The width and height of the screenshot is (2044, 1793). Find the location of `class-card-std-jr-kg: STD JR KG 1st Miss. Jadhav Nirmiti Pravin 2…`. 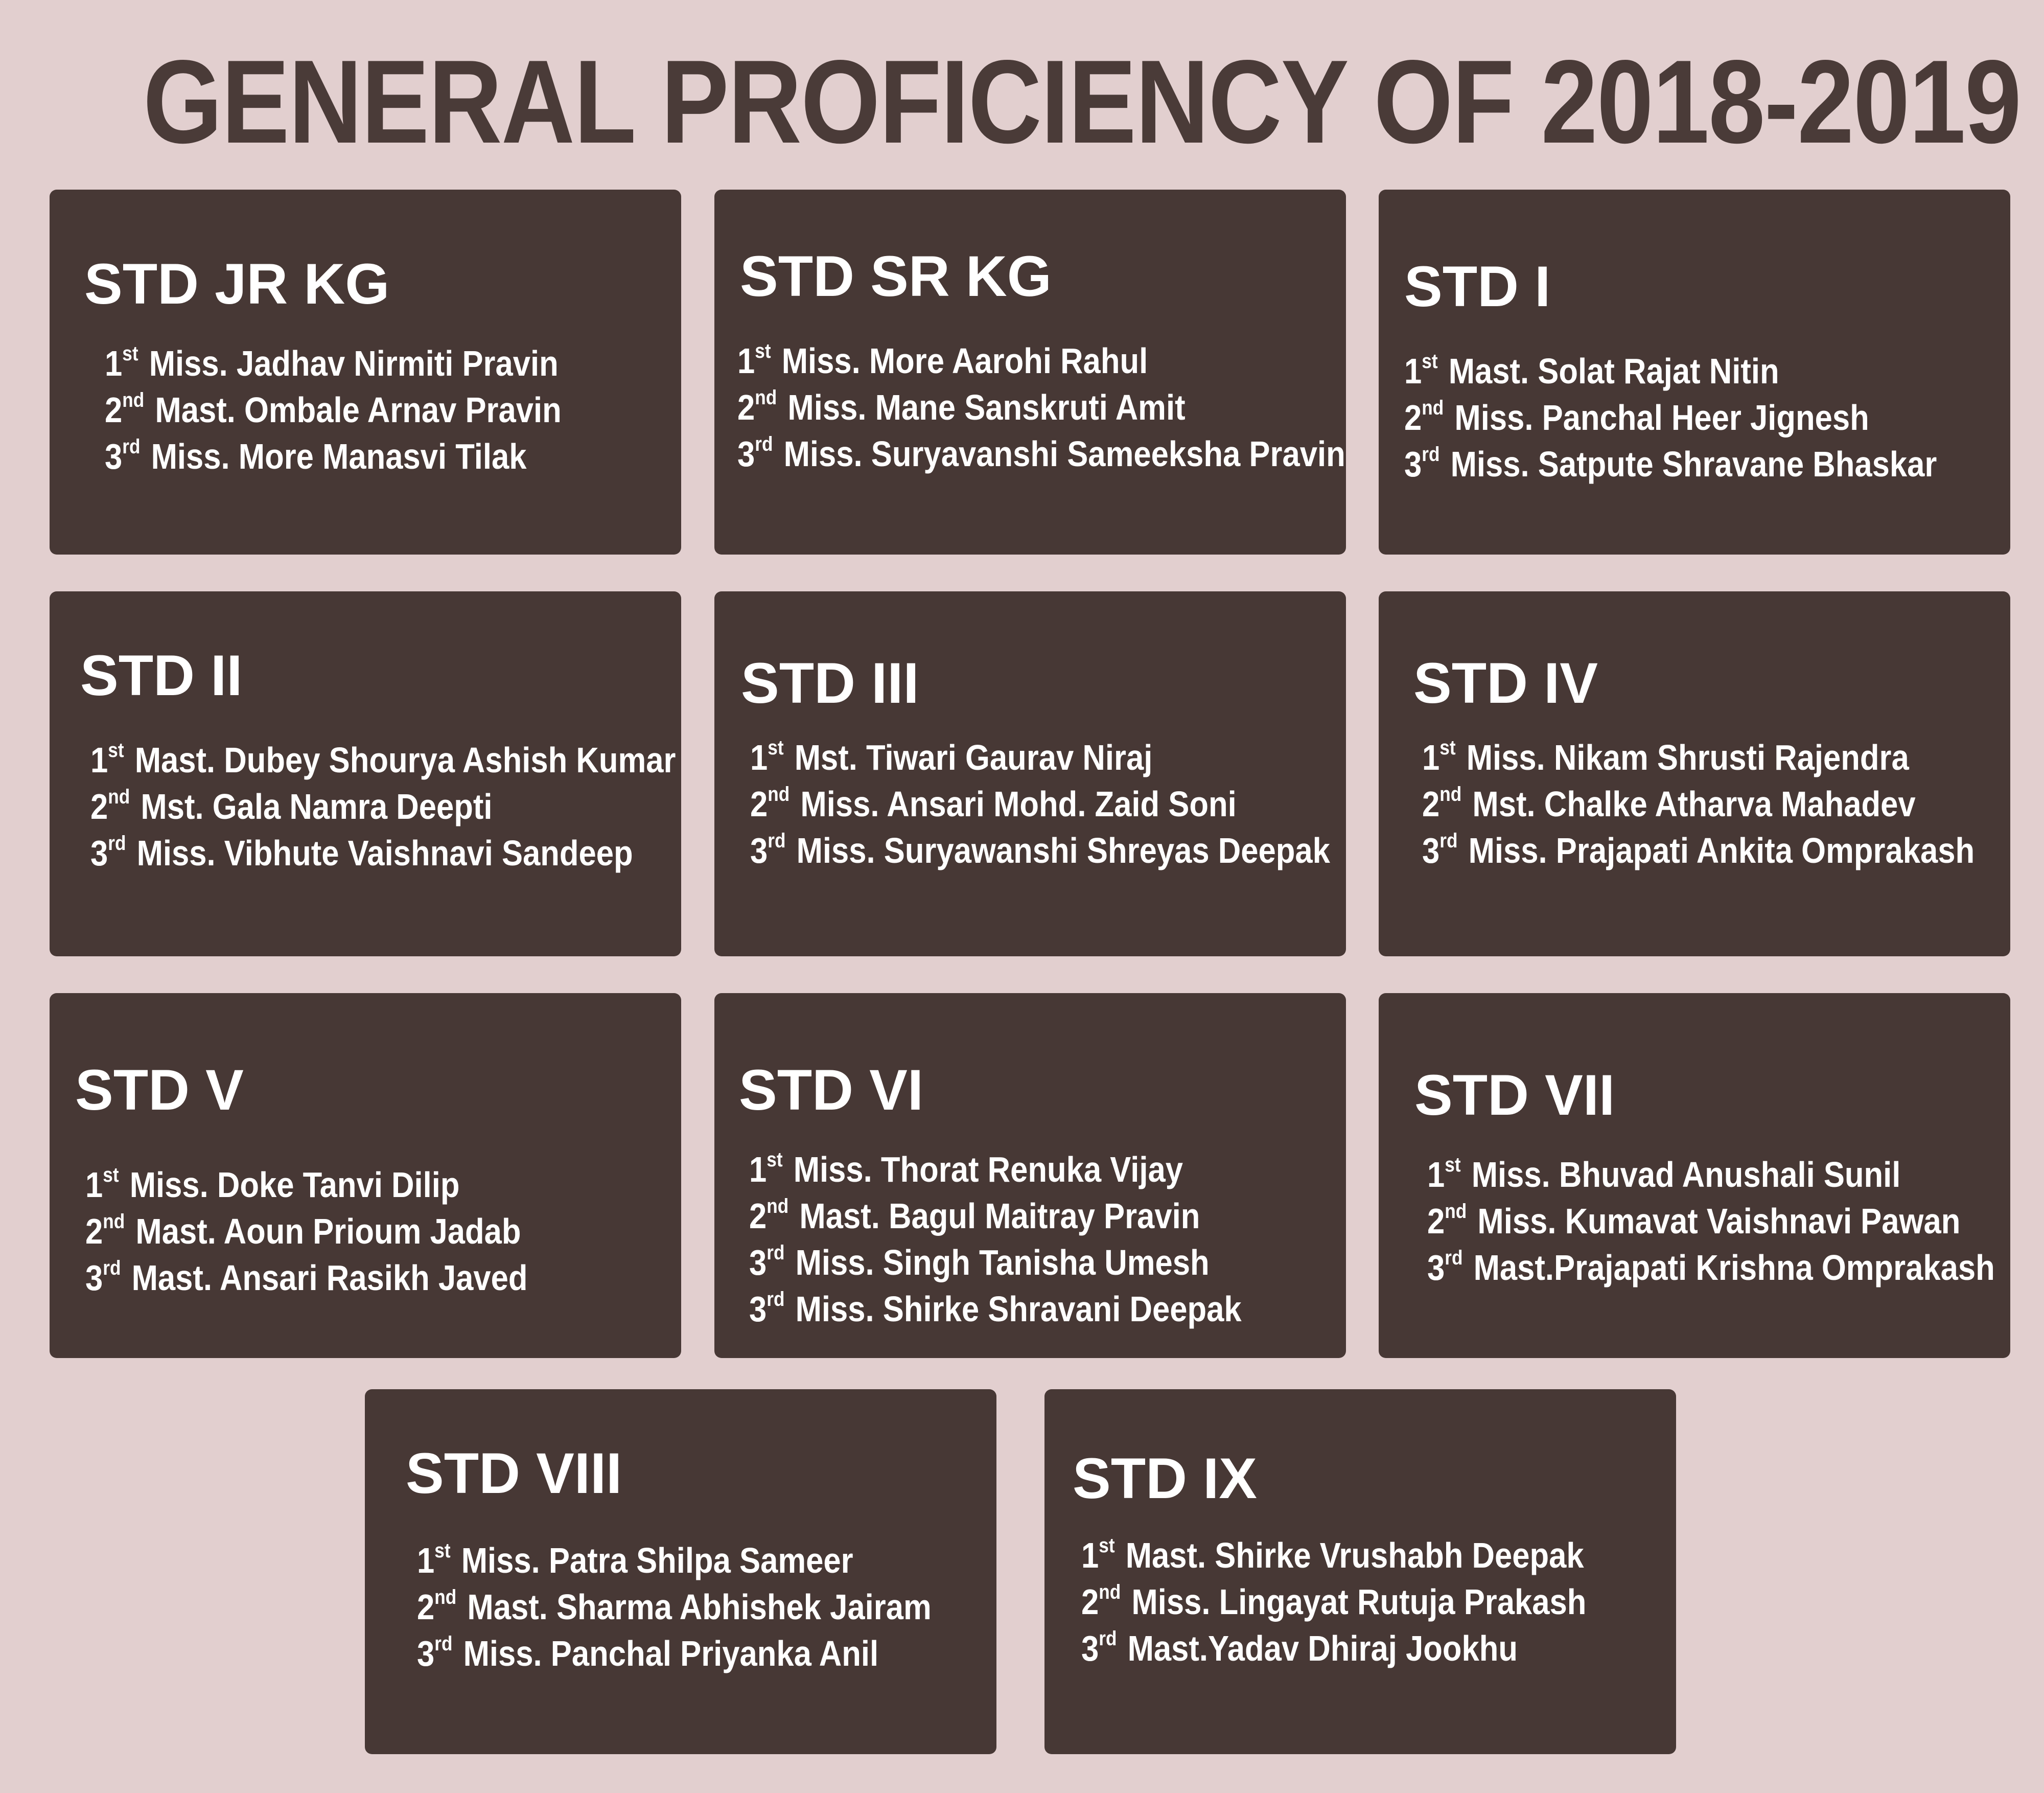

class-card-std-jr-kg: STD JR KG 1st Miss. Jadhav Nirmiti Pravin 2… is located at coordinates (365, 372).